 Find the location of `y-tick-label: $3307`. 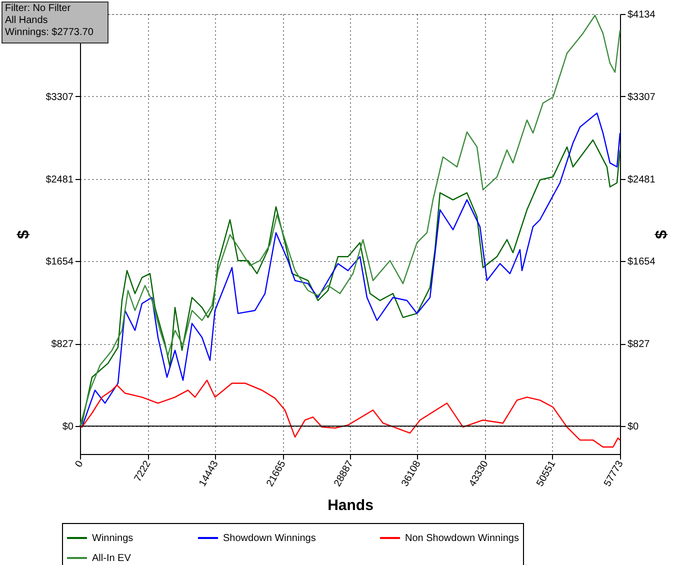

y-tick-label: $3307 is located at coordinates (60, 97).